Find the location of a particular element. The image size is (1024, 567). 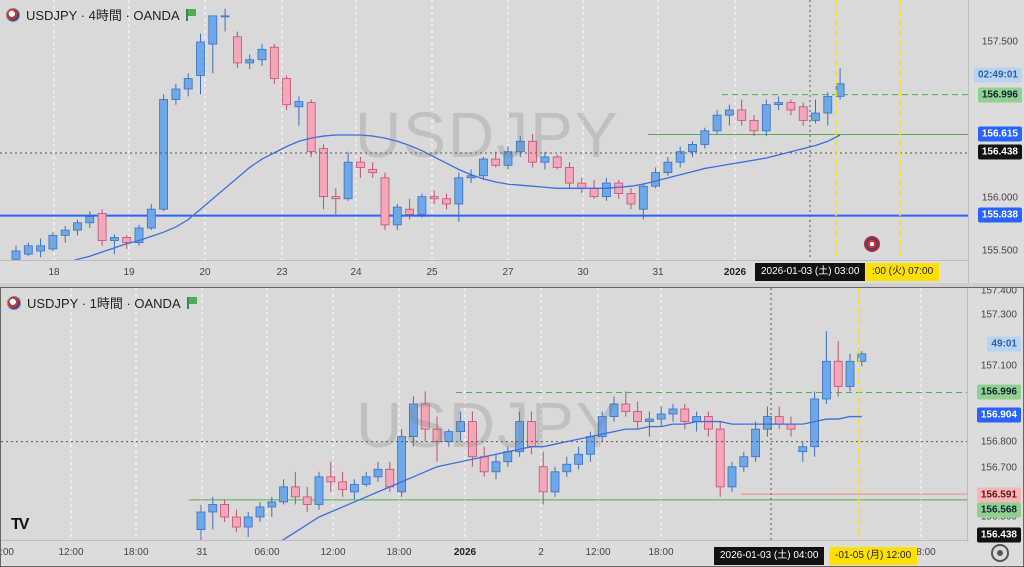

economic-event-icon is located at coordinates (872, 244).